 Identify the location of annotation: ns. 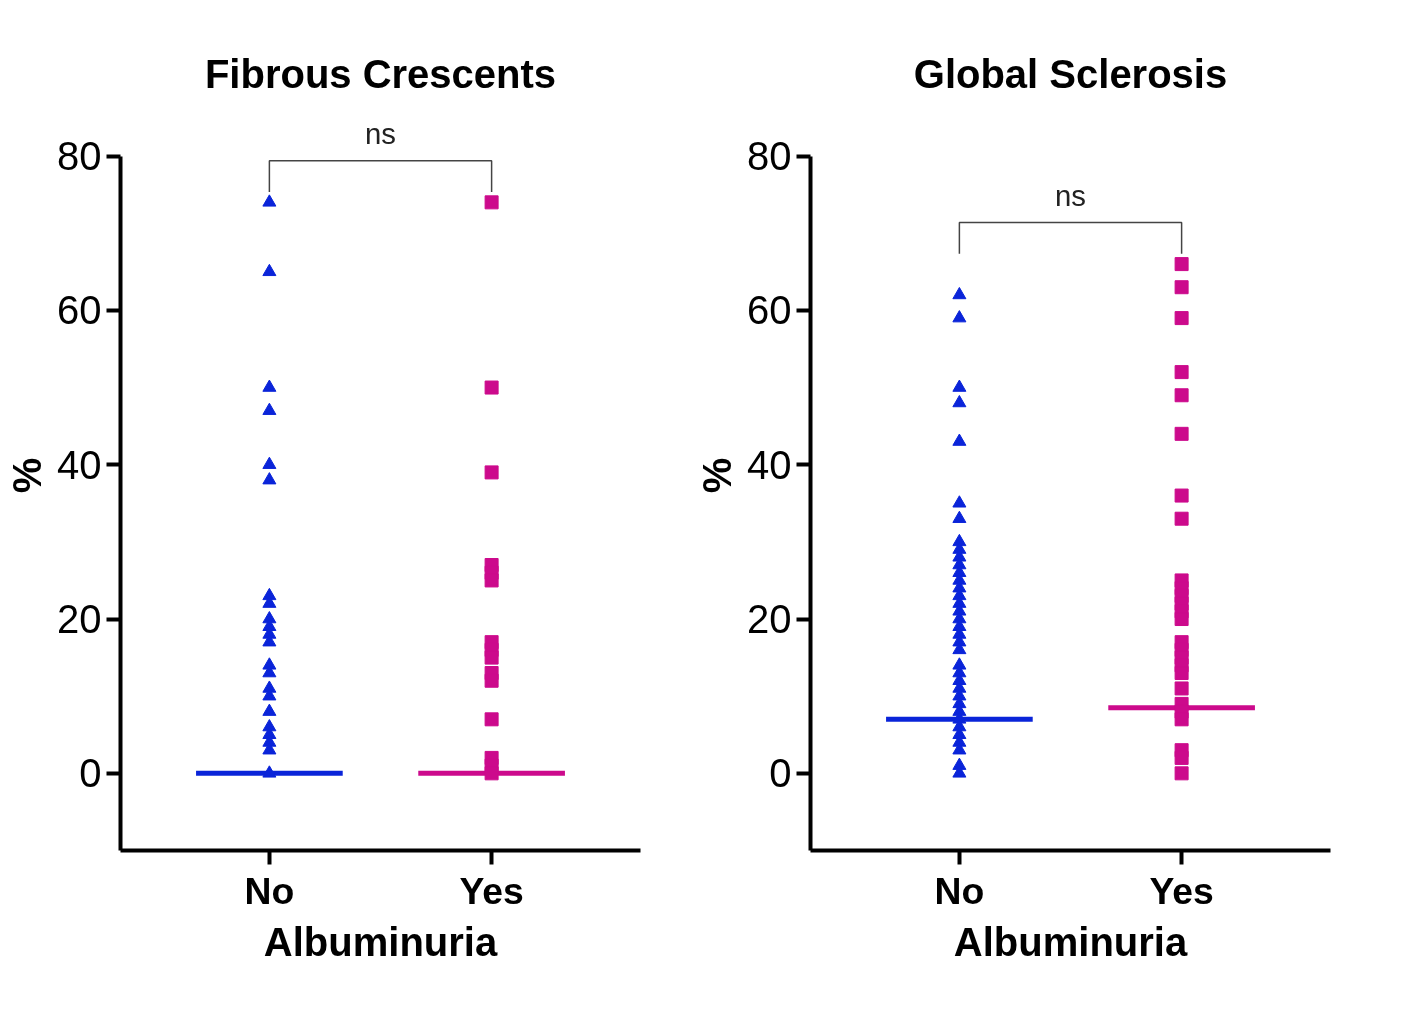
(1070, 195).